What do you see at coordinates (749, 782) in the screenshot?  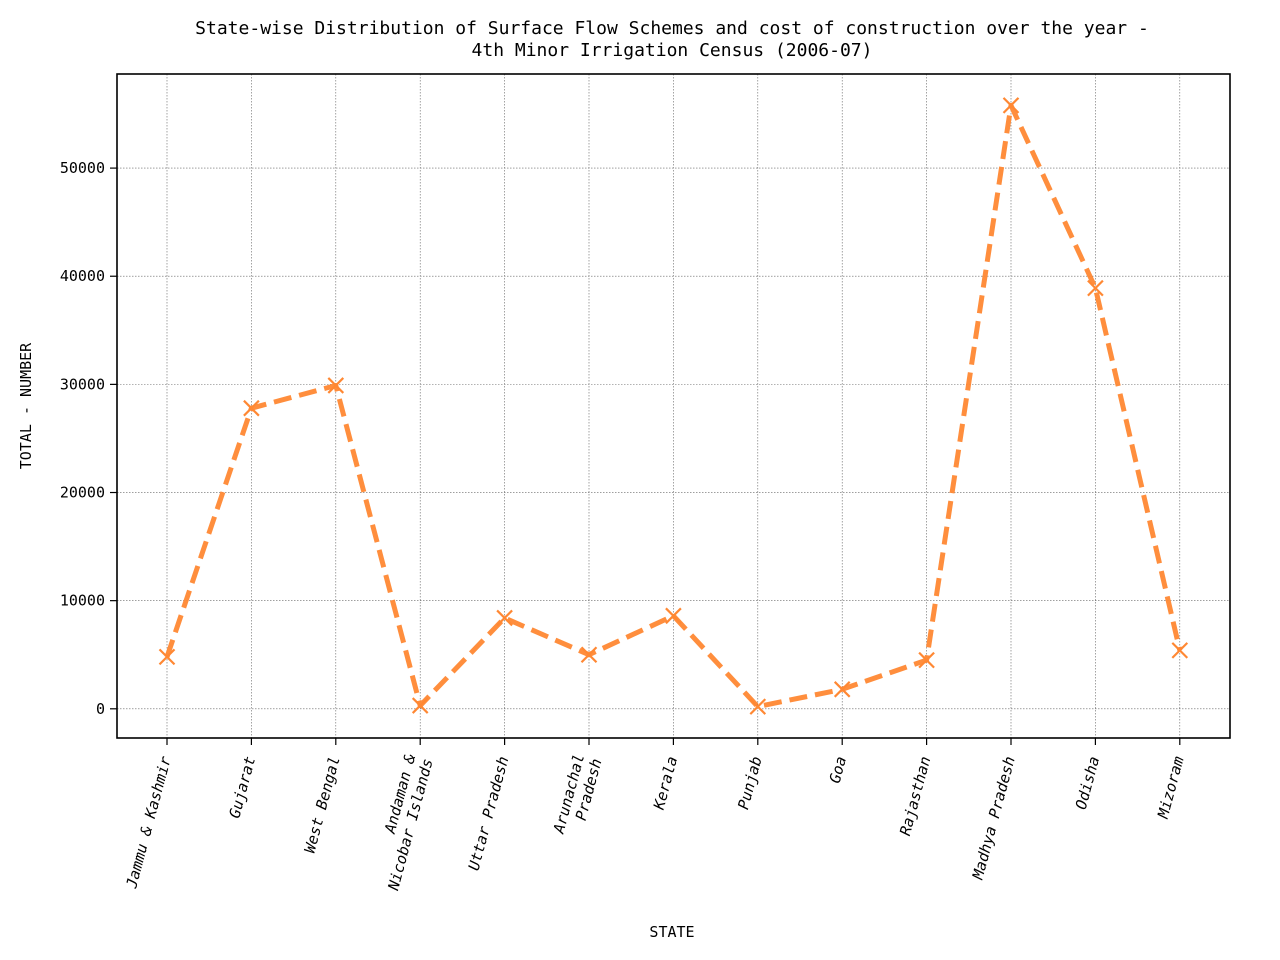 I see `x-tick-label: Punjab` at bounding box center [749, 782].